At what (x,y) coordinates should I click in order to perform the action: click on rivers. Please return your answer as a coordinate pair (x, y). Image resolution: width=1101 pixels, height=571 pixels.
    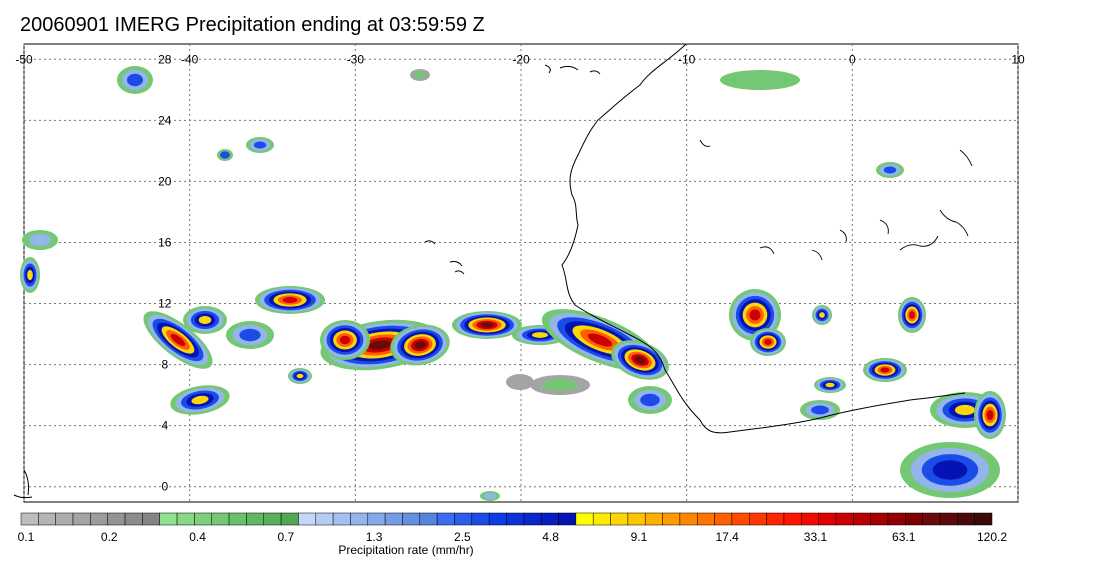
    Looking at the image, I should click on (836, 200).